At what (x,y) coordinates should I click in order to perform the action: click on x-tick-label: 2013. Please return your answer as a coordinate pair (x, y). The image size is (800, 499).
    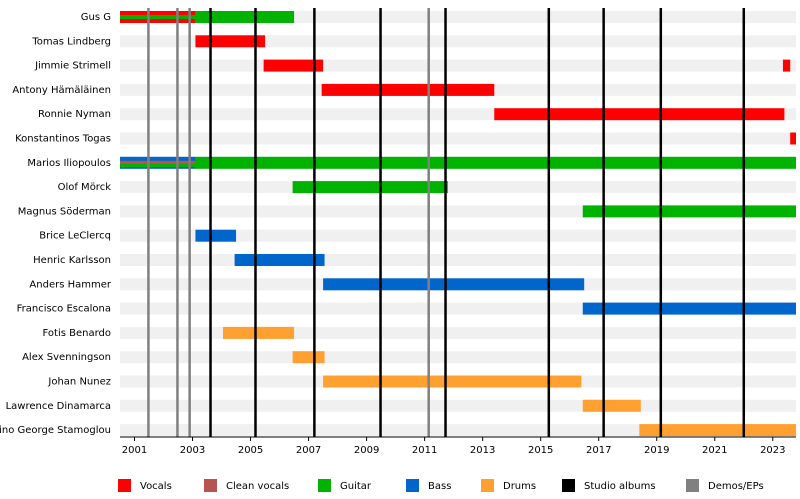
    Looking at the image, I should click on (482, 450).